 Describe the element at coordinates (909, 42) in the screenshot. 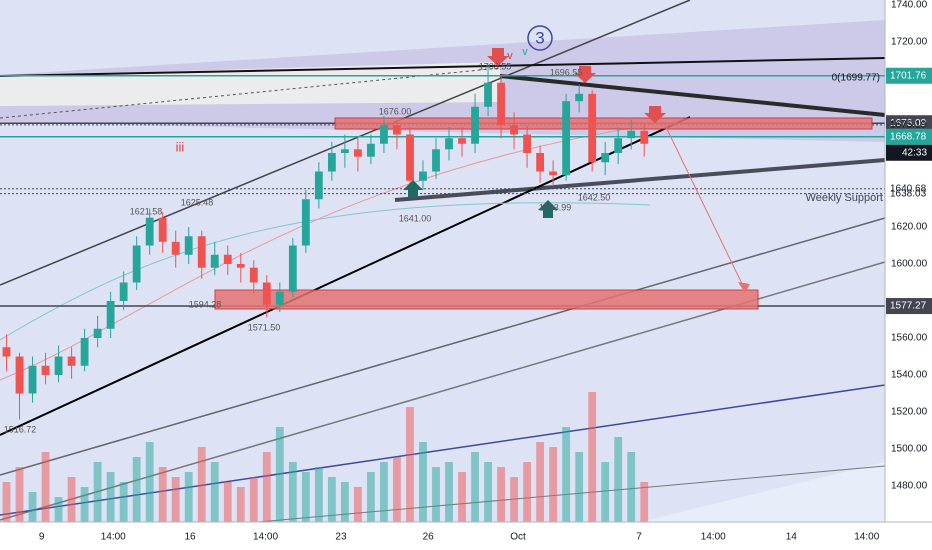

I see `y-tick-label: 1720.00` at that location.